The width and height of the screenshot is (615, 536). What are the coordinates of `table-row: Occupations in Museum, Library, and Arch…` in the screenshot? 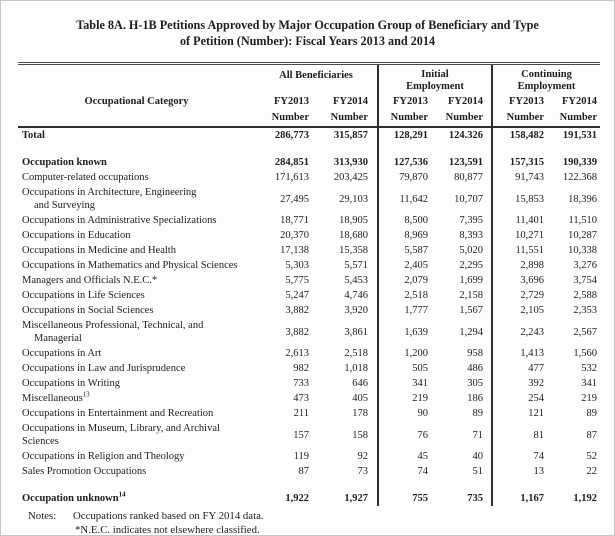 It's located at (309, 435).